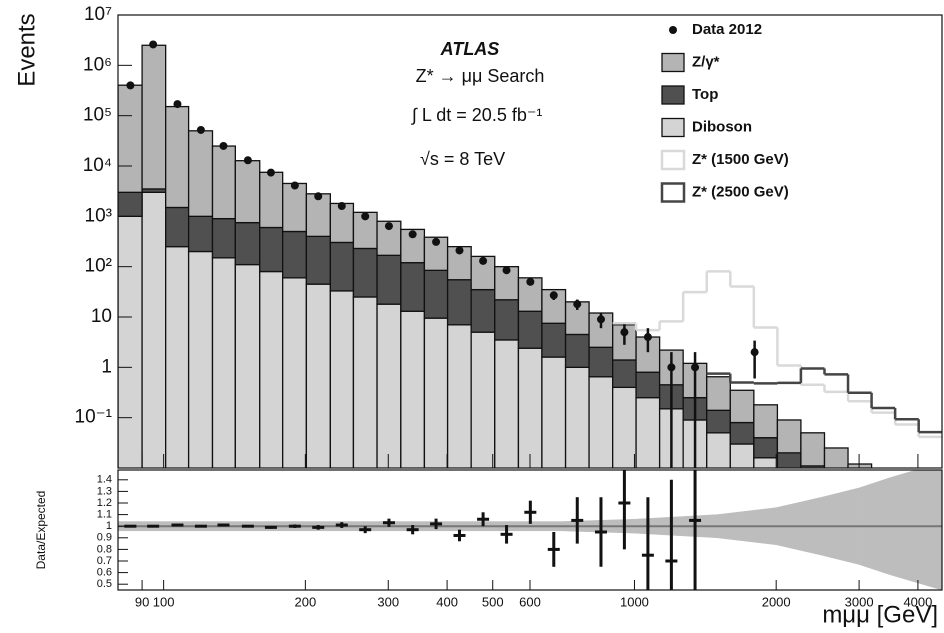 The width and height of the screenshot is (944, 633). Describe the element at coordinates (97, 165) in the screenshot. I see `y-tick-label: 10⁴` at that location.